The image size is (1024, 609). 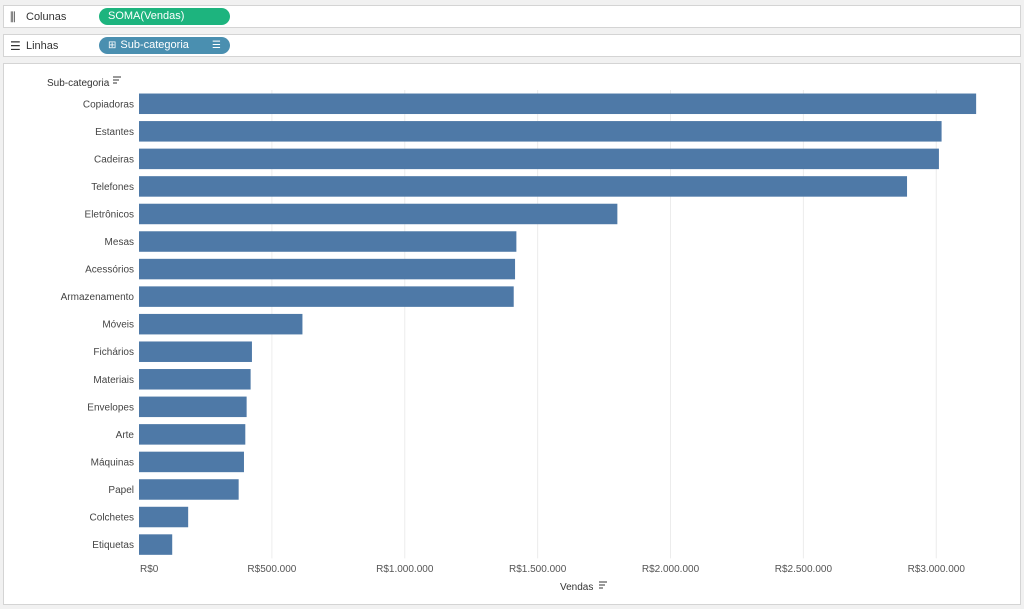 What do you see at coordinates (112, 45) in the screenshot?
I see `expand-icon: ⊞` at bounding box center [112, 45].